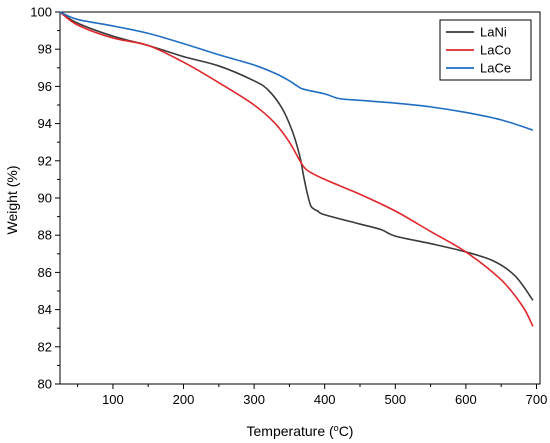  I want to click on y-tick-label: 100, so click(41, 12).